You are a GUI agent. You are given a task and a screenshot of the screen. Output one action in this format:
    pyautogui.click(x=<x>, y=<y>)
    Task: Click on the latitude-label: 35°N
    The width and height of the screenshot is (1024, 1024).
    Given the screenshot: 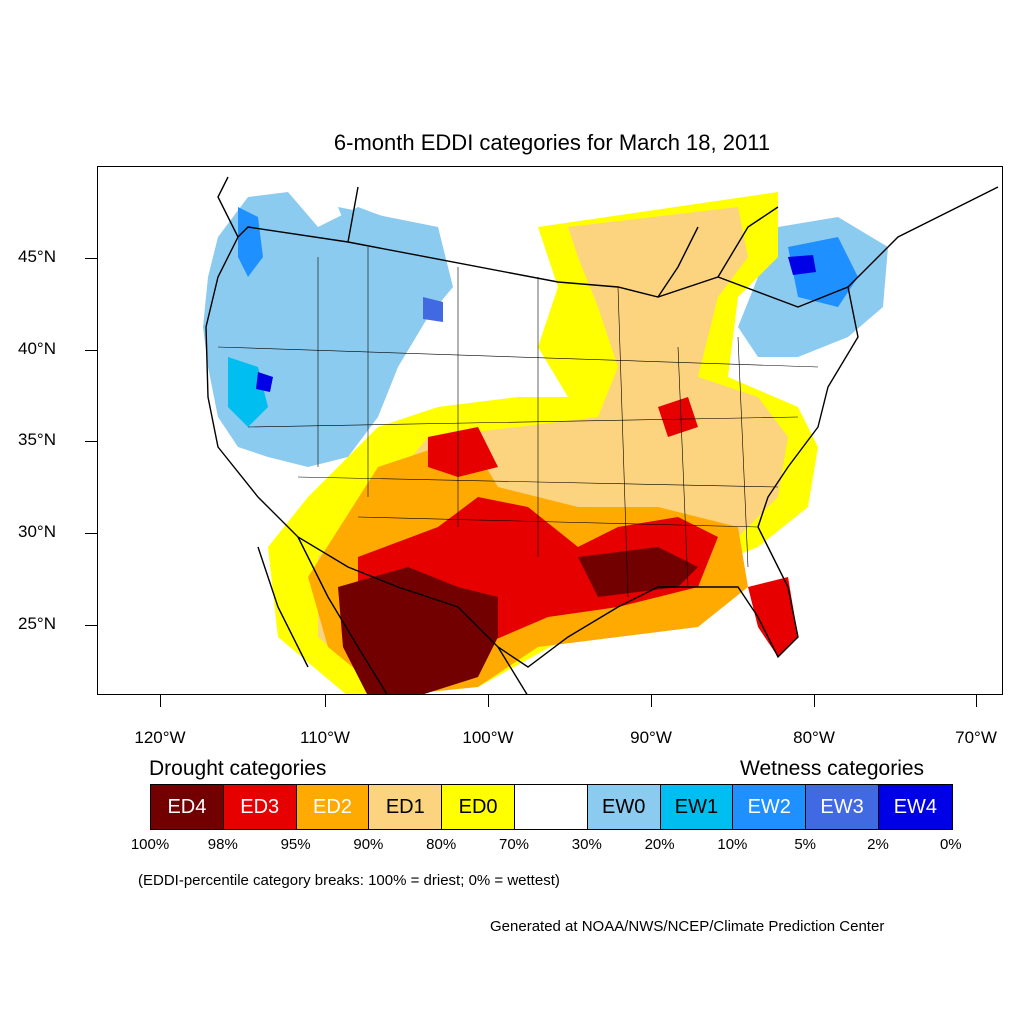 What is the action you would take?
    pyautogui.click(x=37, y=439)
    